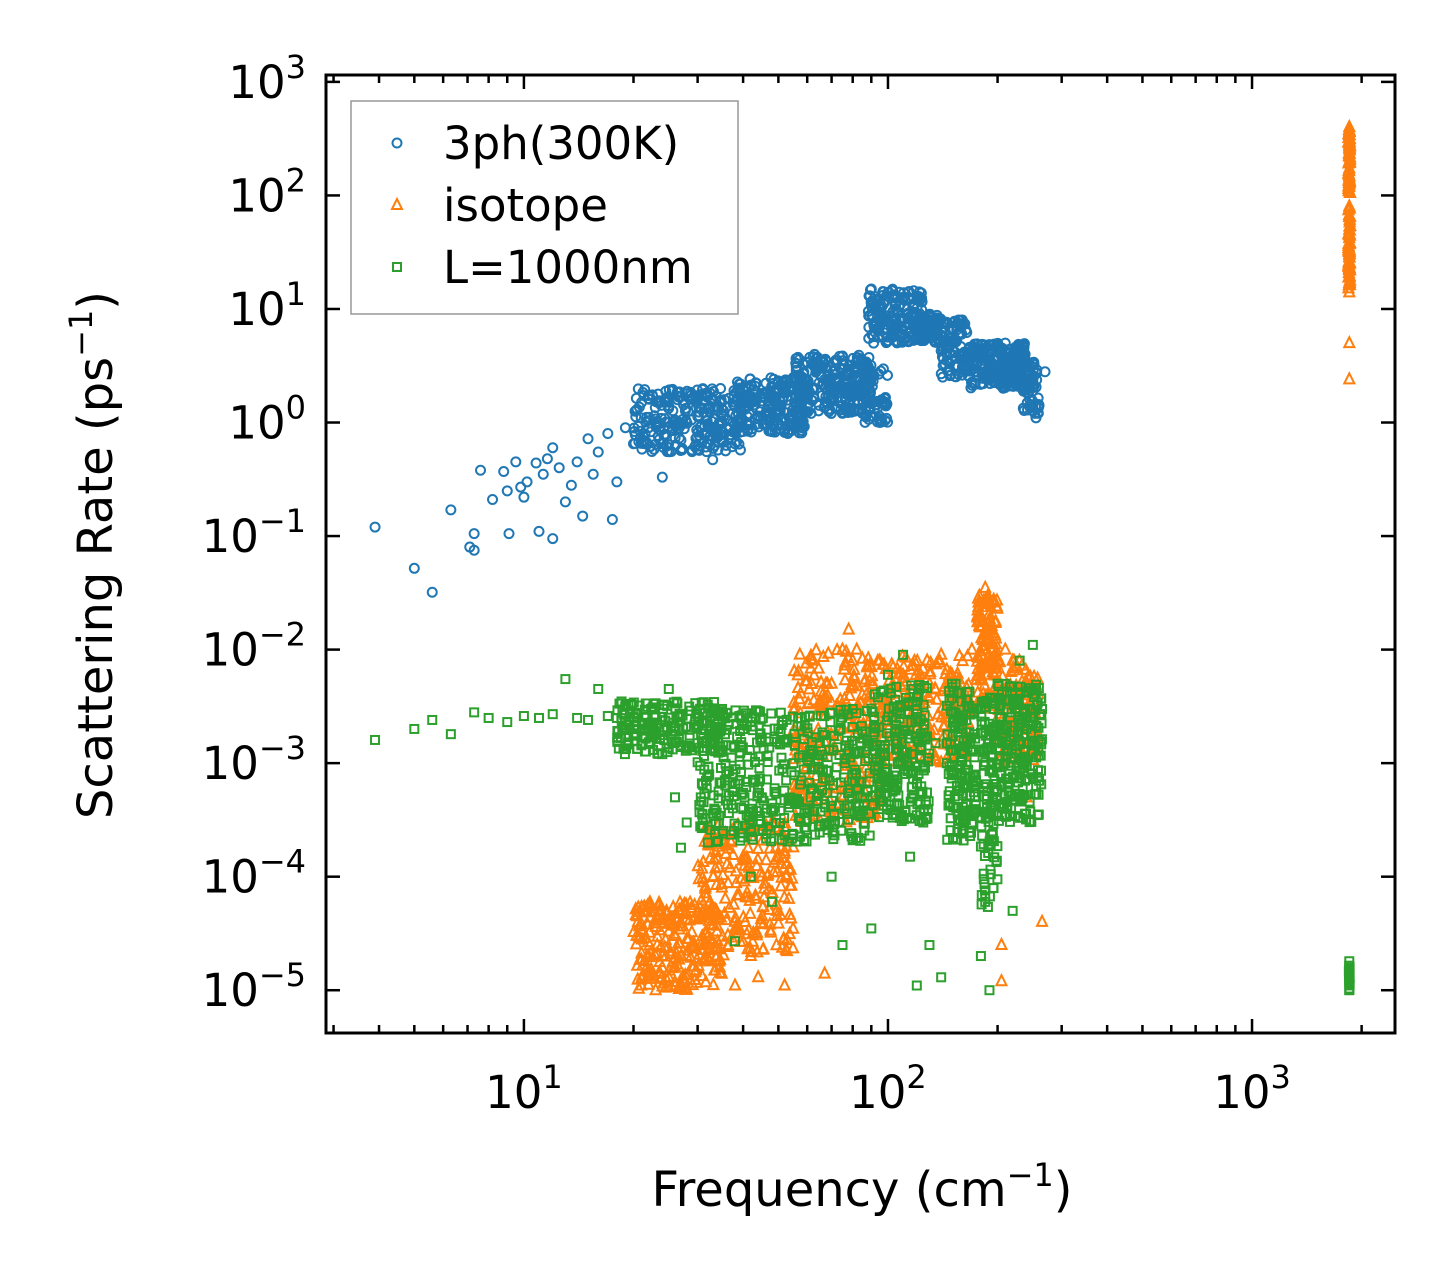  I want to click on y-axis-label: Scattering Rate (ps−1), so click(93, 555).